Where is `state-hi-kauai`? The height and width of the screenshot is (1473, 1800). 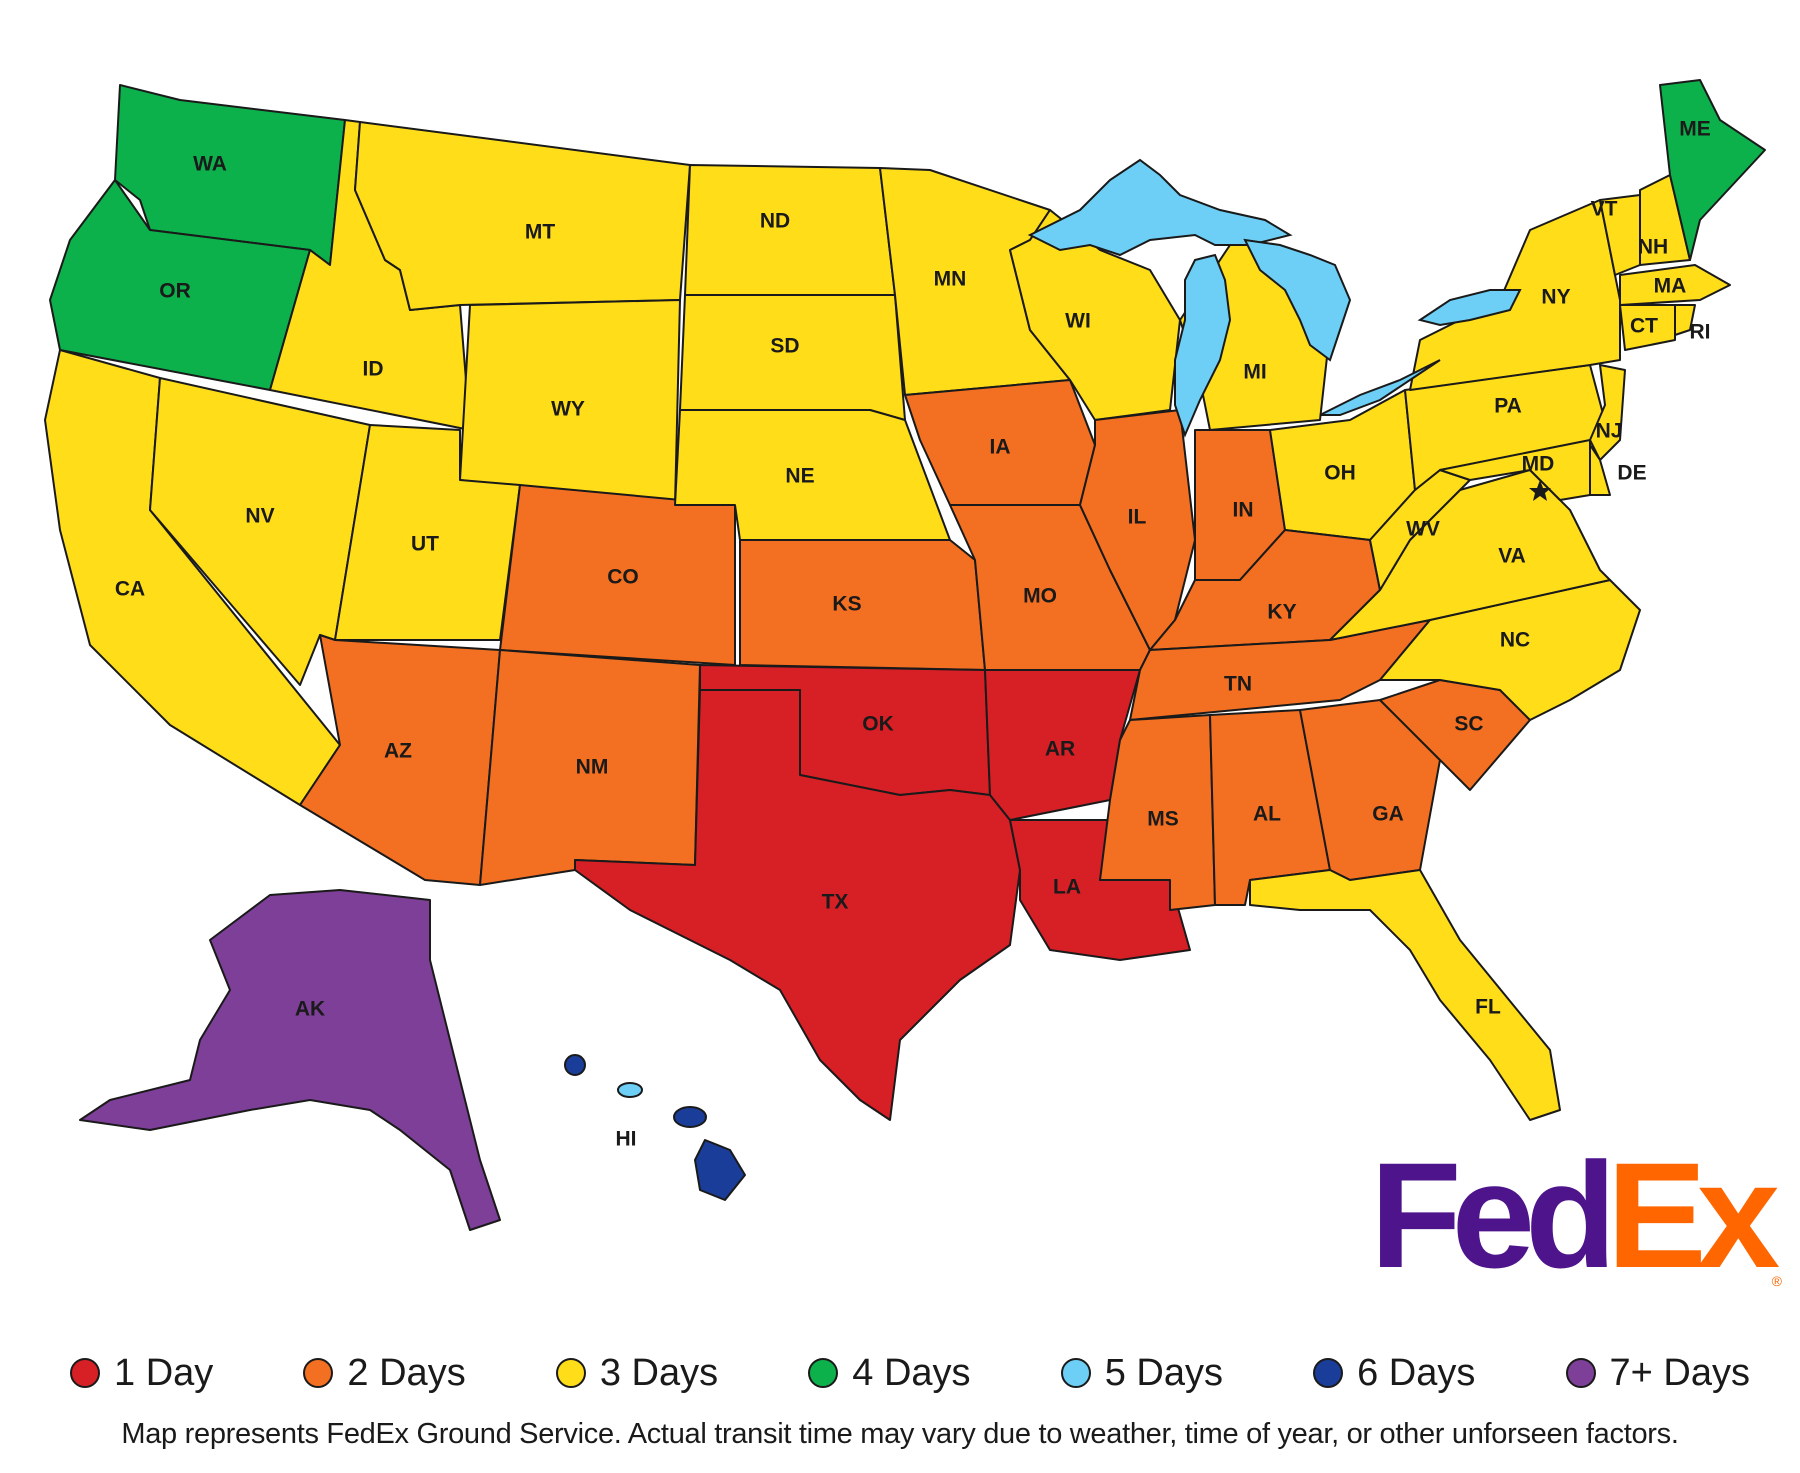
state-hi-kauai is located at coordinates (575, 1065).